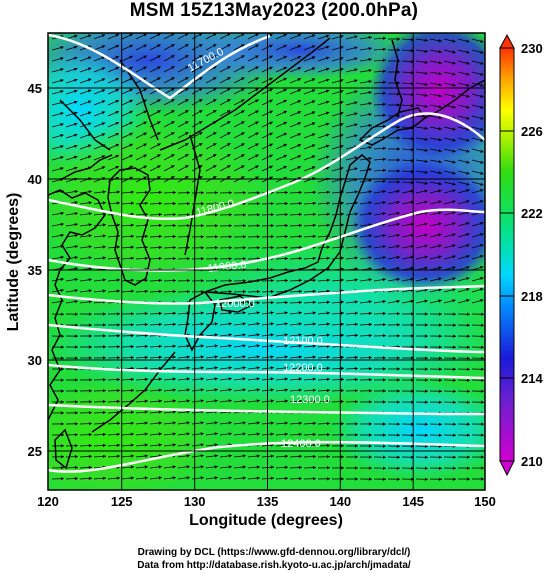 The height and width of the screenshot is (573, 548). What do you see at coordinates (122, 501) in the screenshot?
I see `x-tick-label: 125` at bounding box center [122, 501].